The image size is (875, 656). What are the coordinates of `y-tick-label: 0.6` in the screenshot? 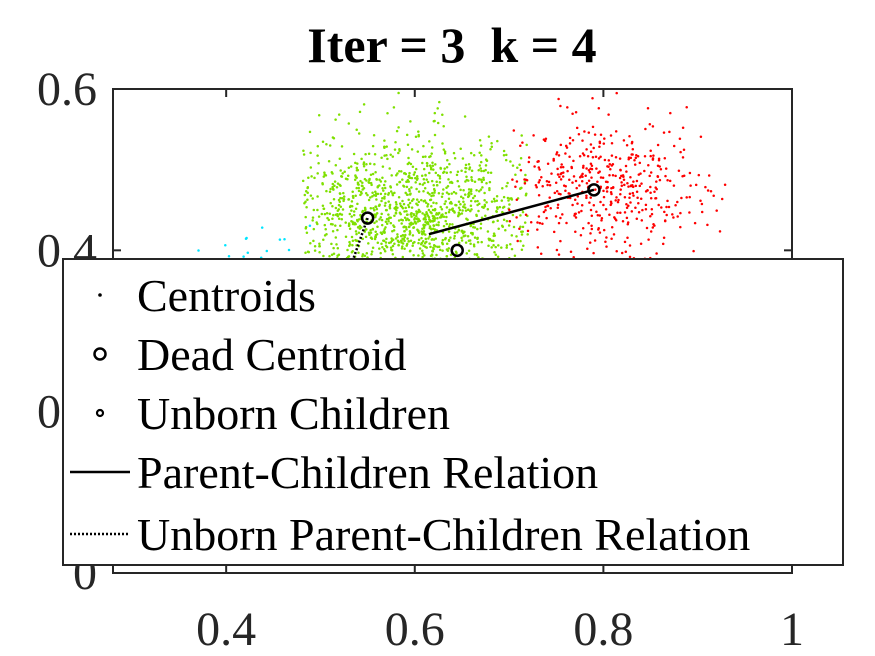 It's located at (67, 89).